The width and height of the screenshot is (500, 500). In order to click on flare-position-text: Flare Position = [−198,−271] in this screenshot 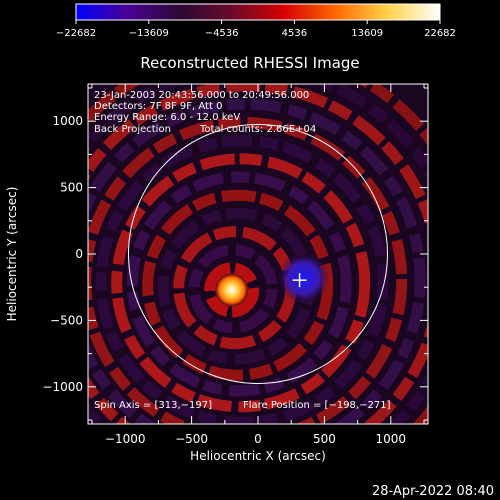, I will do `click(317, 405)`.